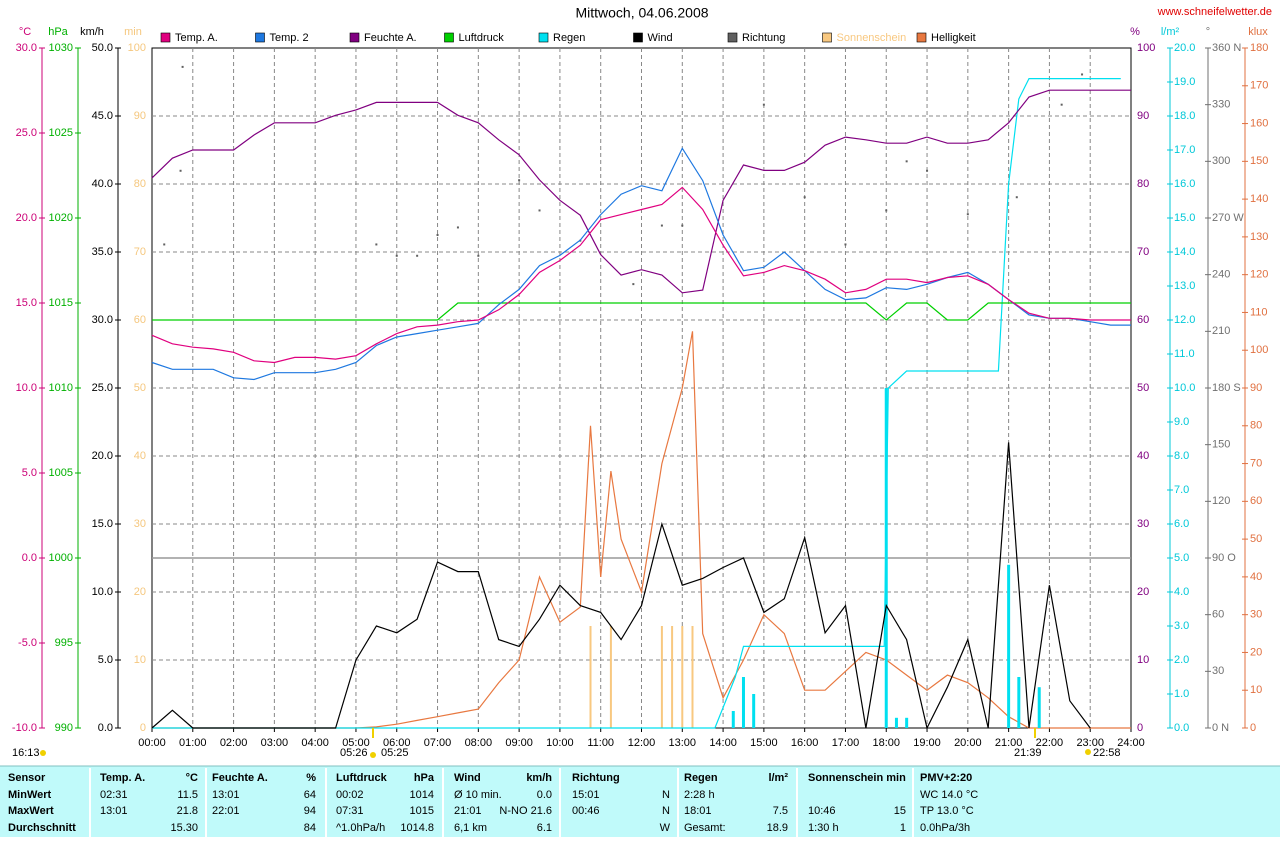 The width and height of the screenshot is (1280, 842). I want to click on y-tick-label: 10, so click(1143, 660).